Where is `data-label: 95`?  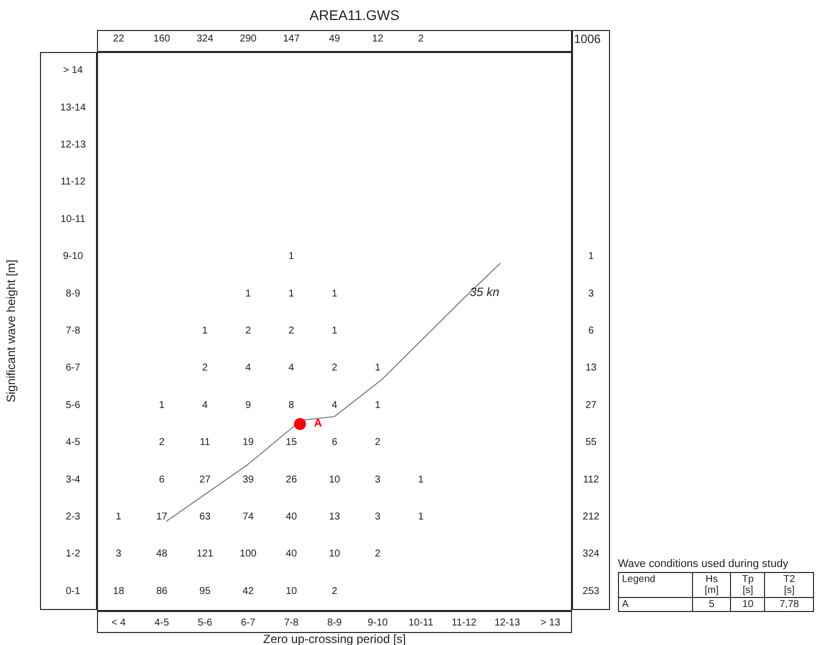 data-label: 95 is located at coordinates (205, 591).